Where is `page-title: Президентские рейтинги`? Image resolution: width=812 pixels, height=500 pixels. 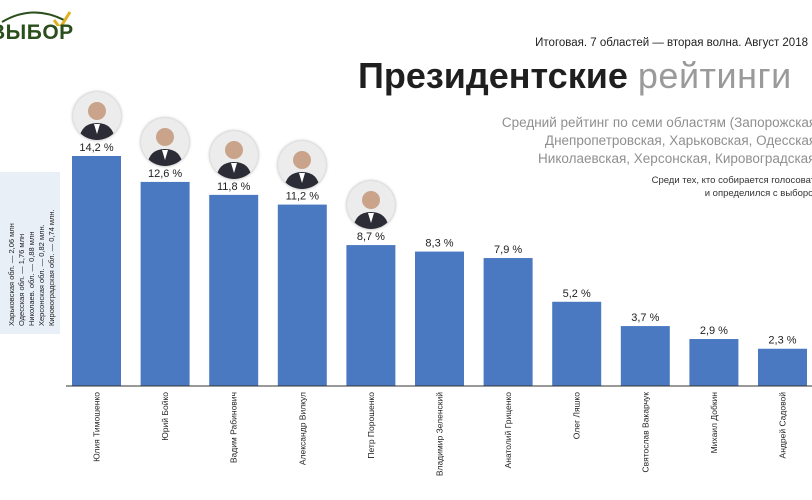
page-title: Президентские рейтинги is located at coordinates (575, 76).